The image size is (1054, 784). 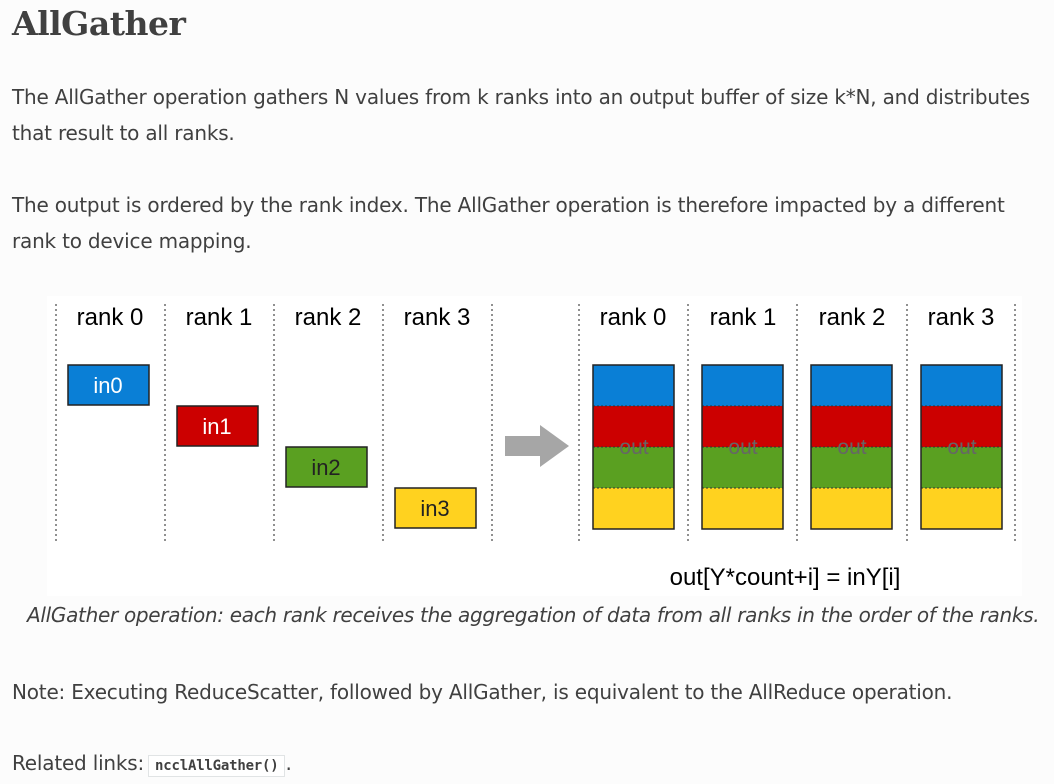 I want to click on related-links: Related links: ncclAllGather()., so click(x=522, y=764).